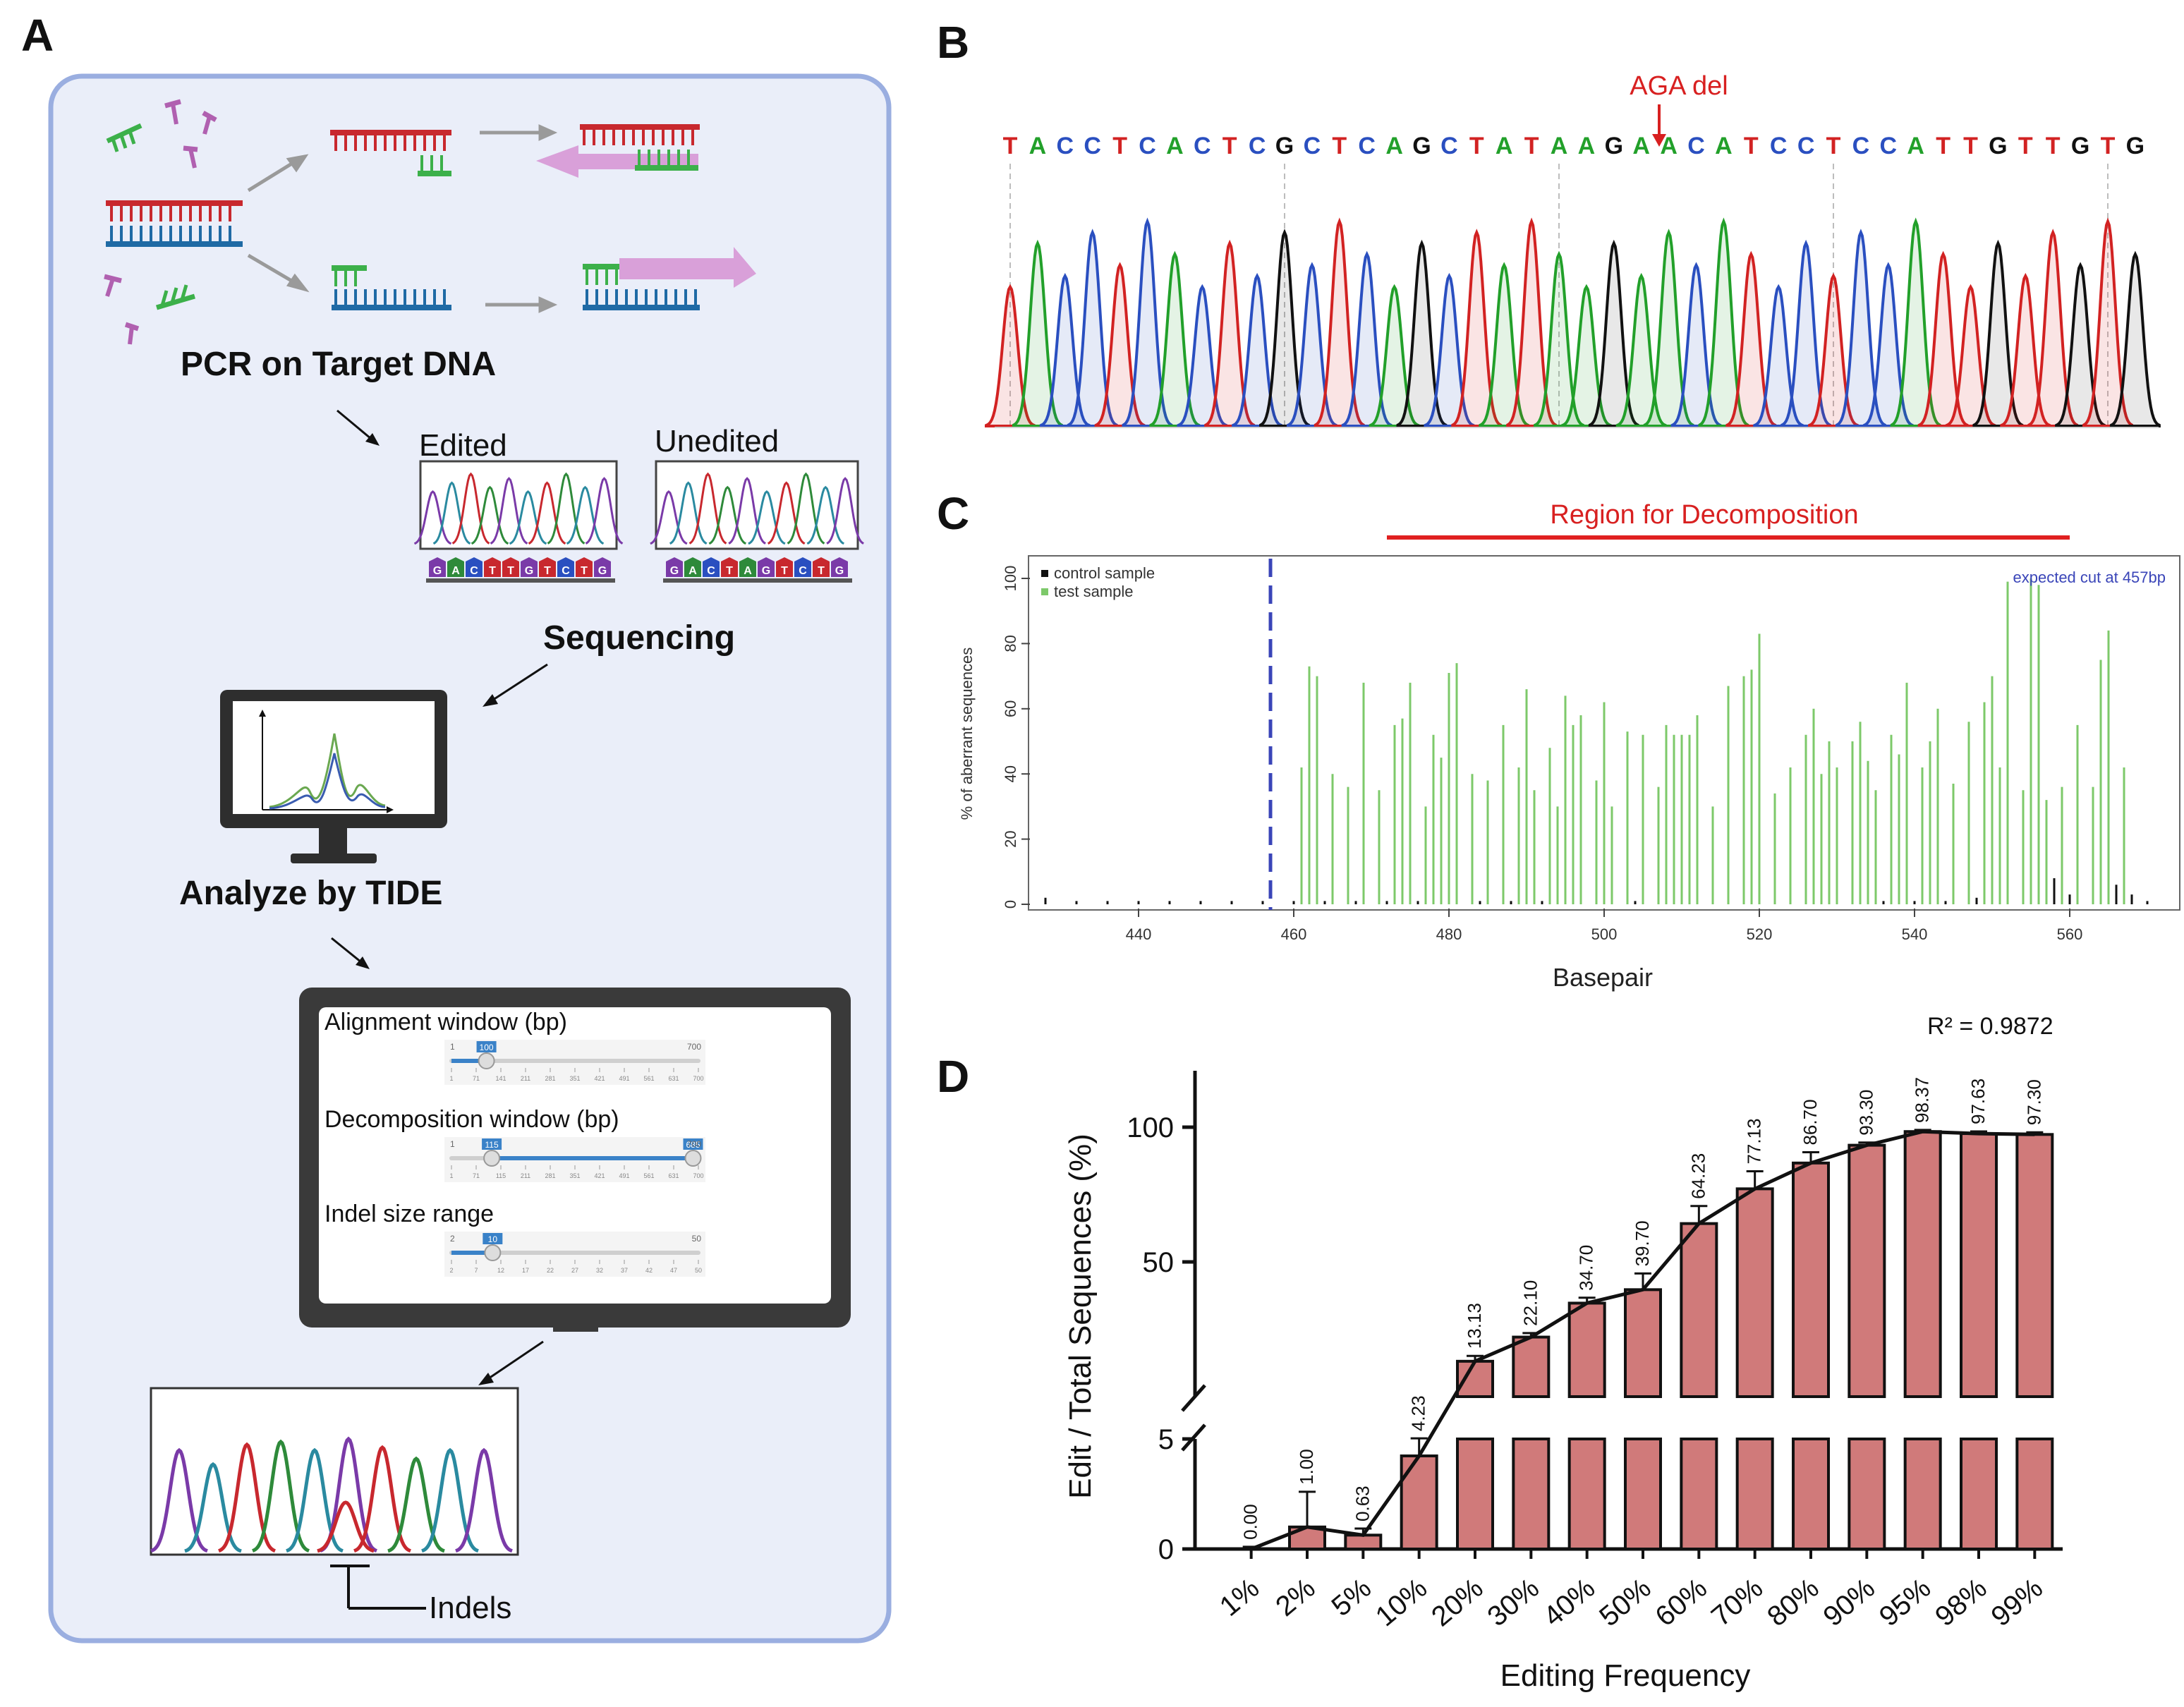  I want to click on edited-chromatogram-peaks, so click(518, 509).